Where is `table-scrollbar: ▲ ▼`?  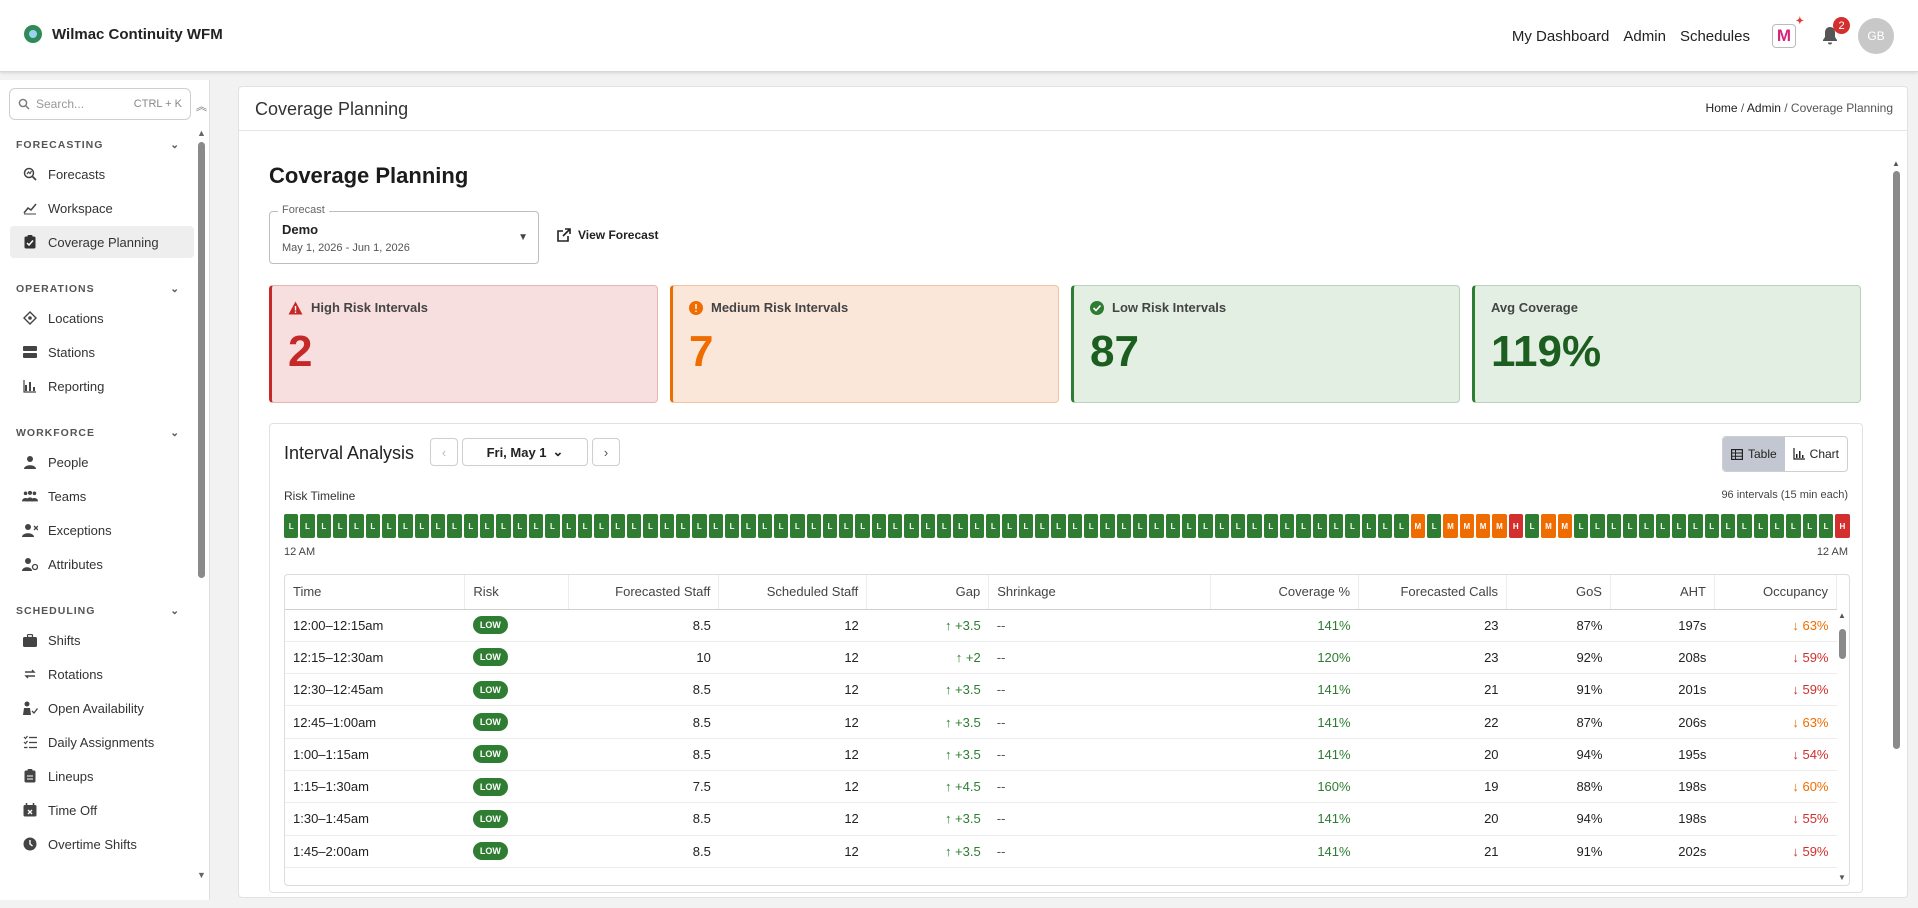
table-scrollbar: ▲ ▼ is located at coordinates (1842, 747).